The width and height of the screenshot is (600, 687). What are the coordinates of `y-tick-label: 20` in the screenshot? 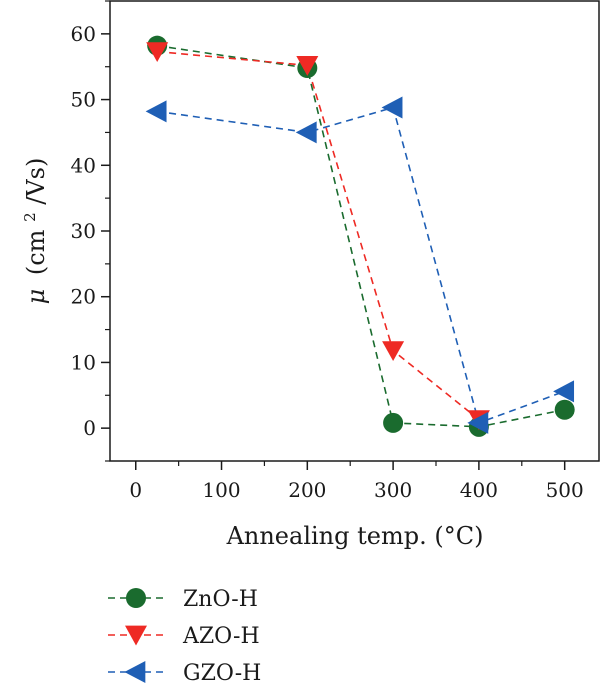 It's located at (83, 297).